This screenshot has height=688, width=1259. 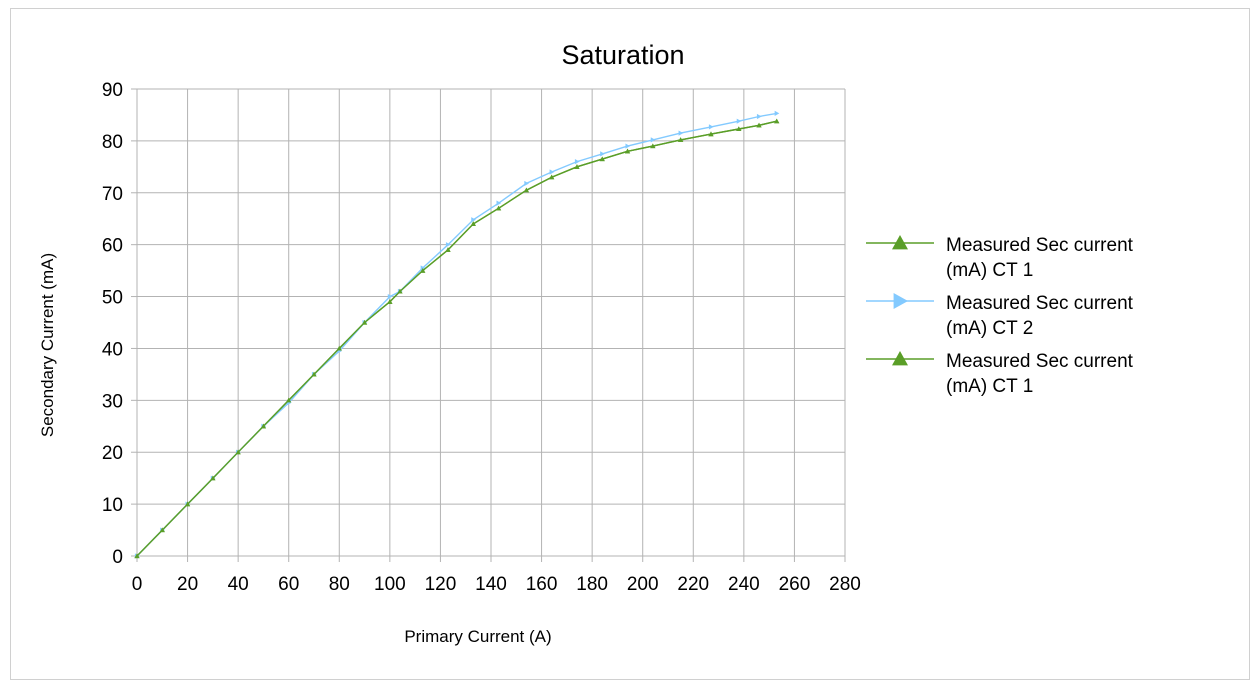 What do you see at coordinates (441, 584) in the screenshot?
I see `x-tick-label: 120` at bounding box center [441, 584].